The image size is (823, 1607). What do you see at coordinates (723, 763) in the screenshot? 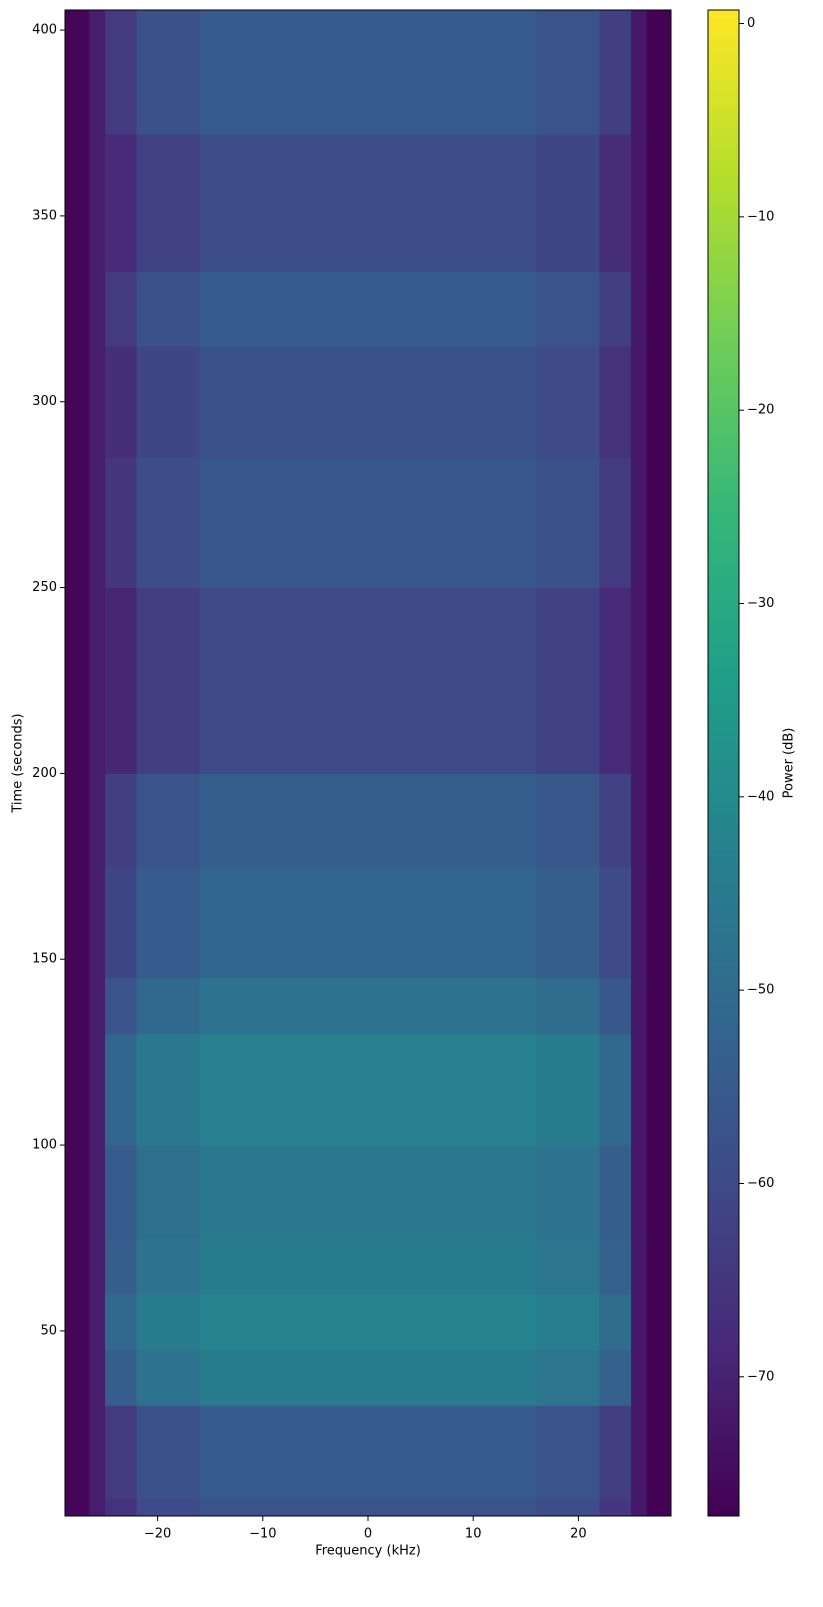
I see `colorbar-frame` at bounding box center [723, 763].